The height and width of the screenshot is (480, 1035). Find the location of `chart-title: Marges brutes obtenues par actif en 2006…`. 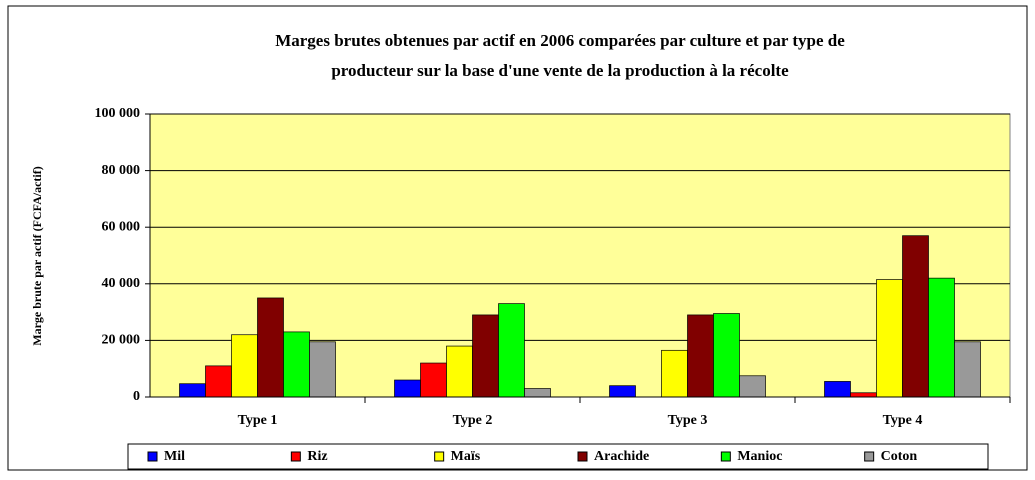

chart-title: Marges brutes obtenues par actif en 2006… is located at coordinates (560, 40).